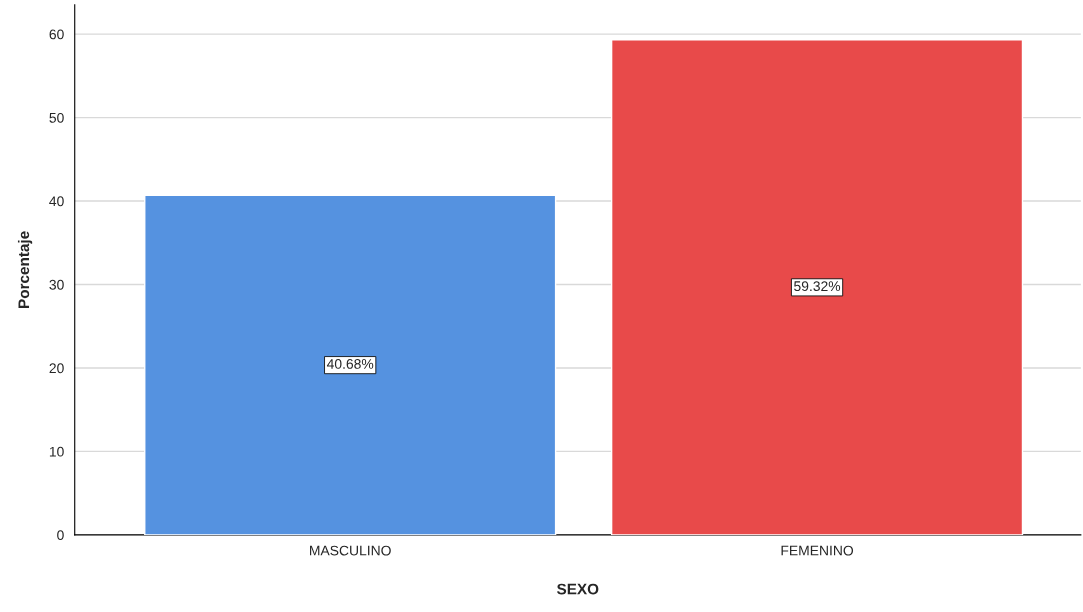 This screenshot has width=1083, height=612. I want to click on y-tick-label: 50, so click(56, 117).